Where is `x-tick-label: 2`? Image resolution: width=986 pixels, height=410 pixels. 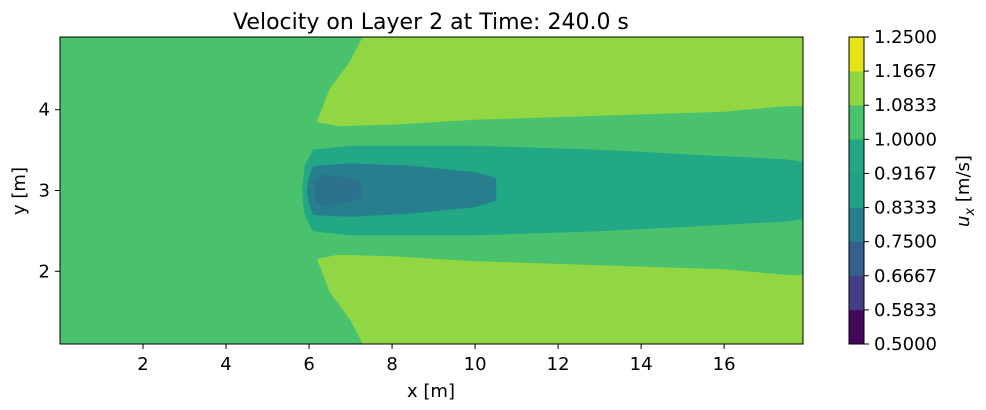 x-tick-label: 2 is located at coordinates (142, 364).